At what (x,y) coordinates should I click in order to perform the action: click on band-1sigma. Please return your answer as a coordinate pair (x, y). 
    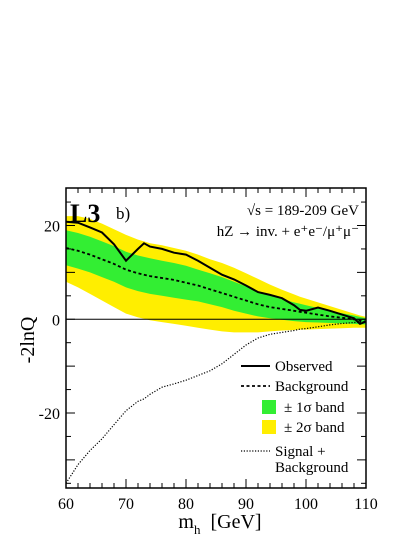
    Looking at the image, I should click on (216, 277).